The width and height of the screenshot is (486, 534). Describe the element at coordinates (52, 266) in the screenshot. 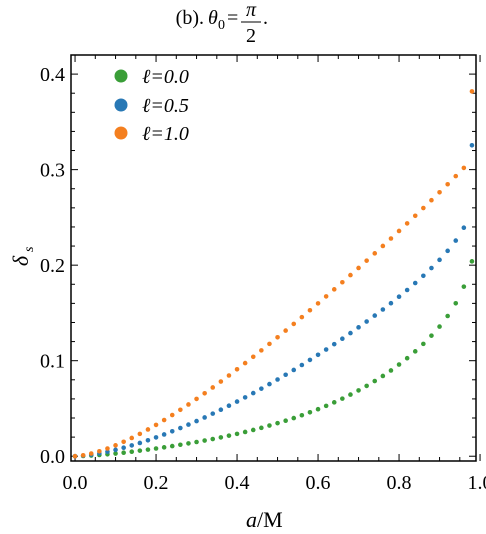

I see `y-tick-label: 0.2` at that location.